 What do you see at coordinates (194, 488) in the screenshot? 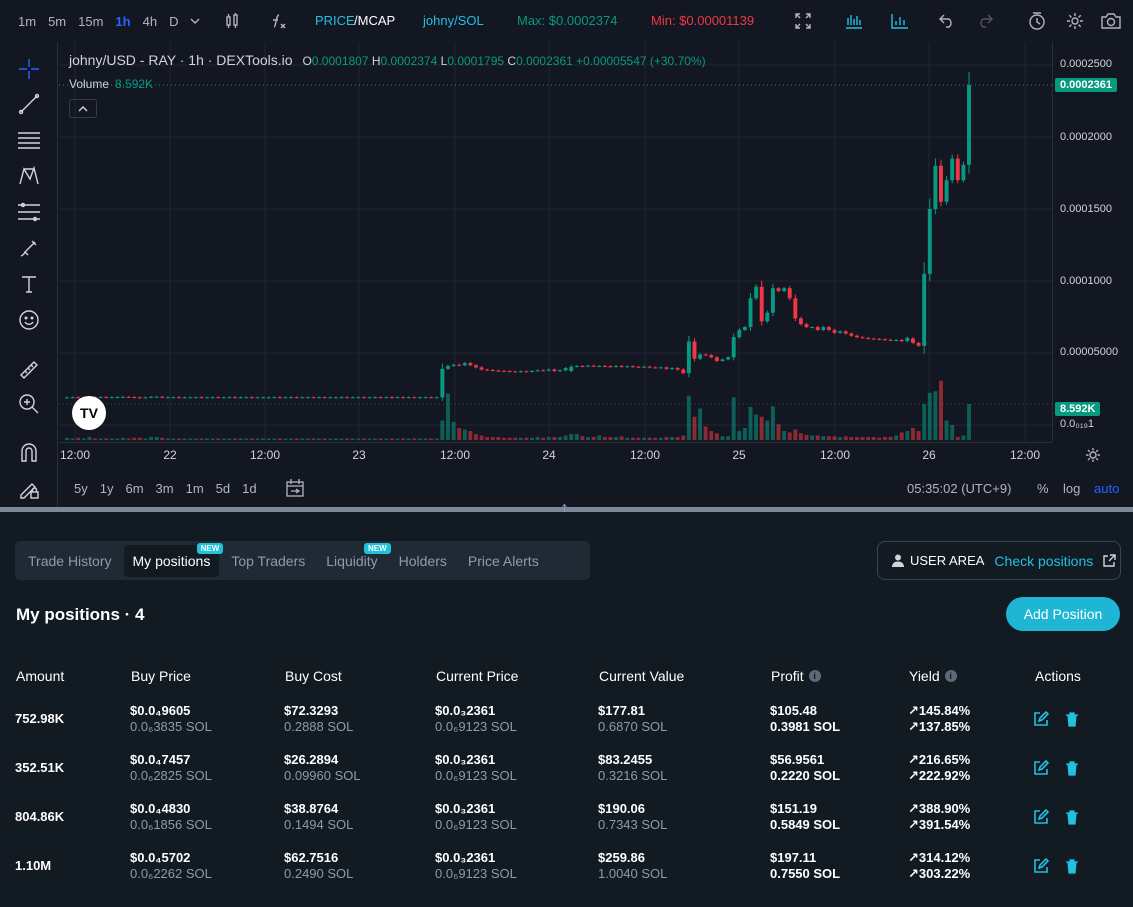
I see `range-1m: 1m` at bounding box center [194, 488].